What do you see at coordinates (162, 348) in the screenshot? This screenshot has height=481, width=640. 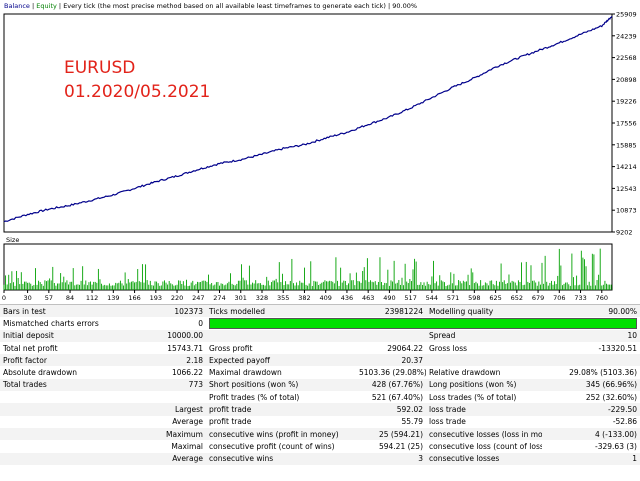 I see `report-cell: 15743.71` at bounding box center [162, 348].